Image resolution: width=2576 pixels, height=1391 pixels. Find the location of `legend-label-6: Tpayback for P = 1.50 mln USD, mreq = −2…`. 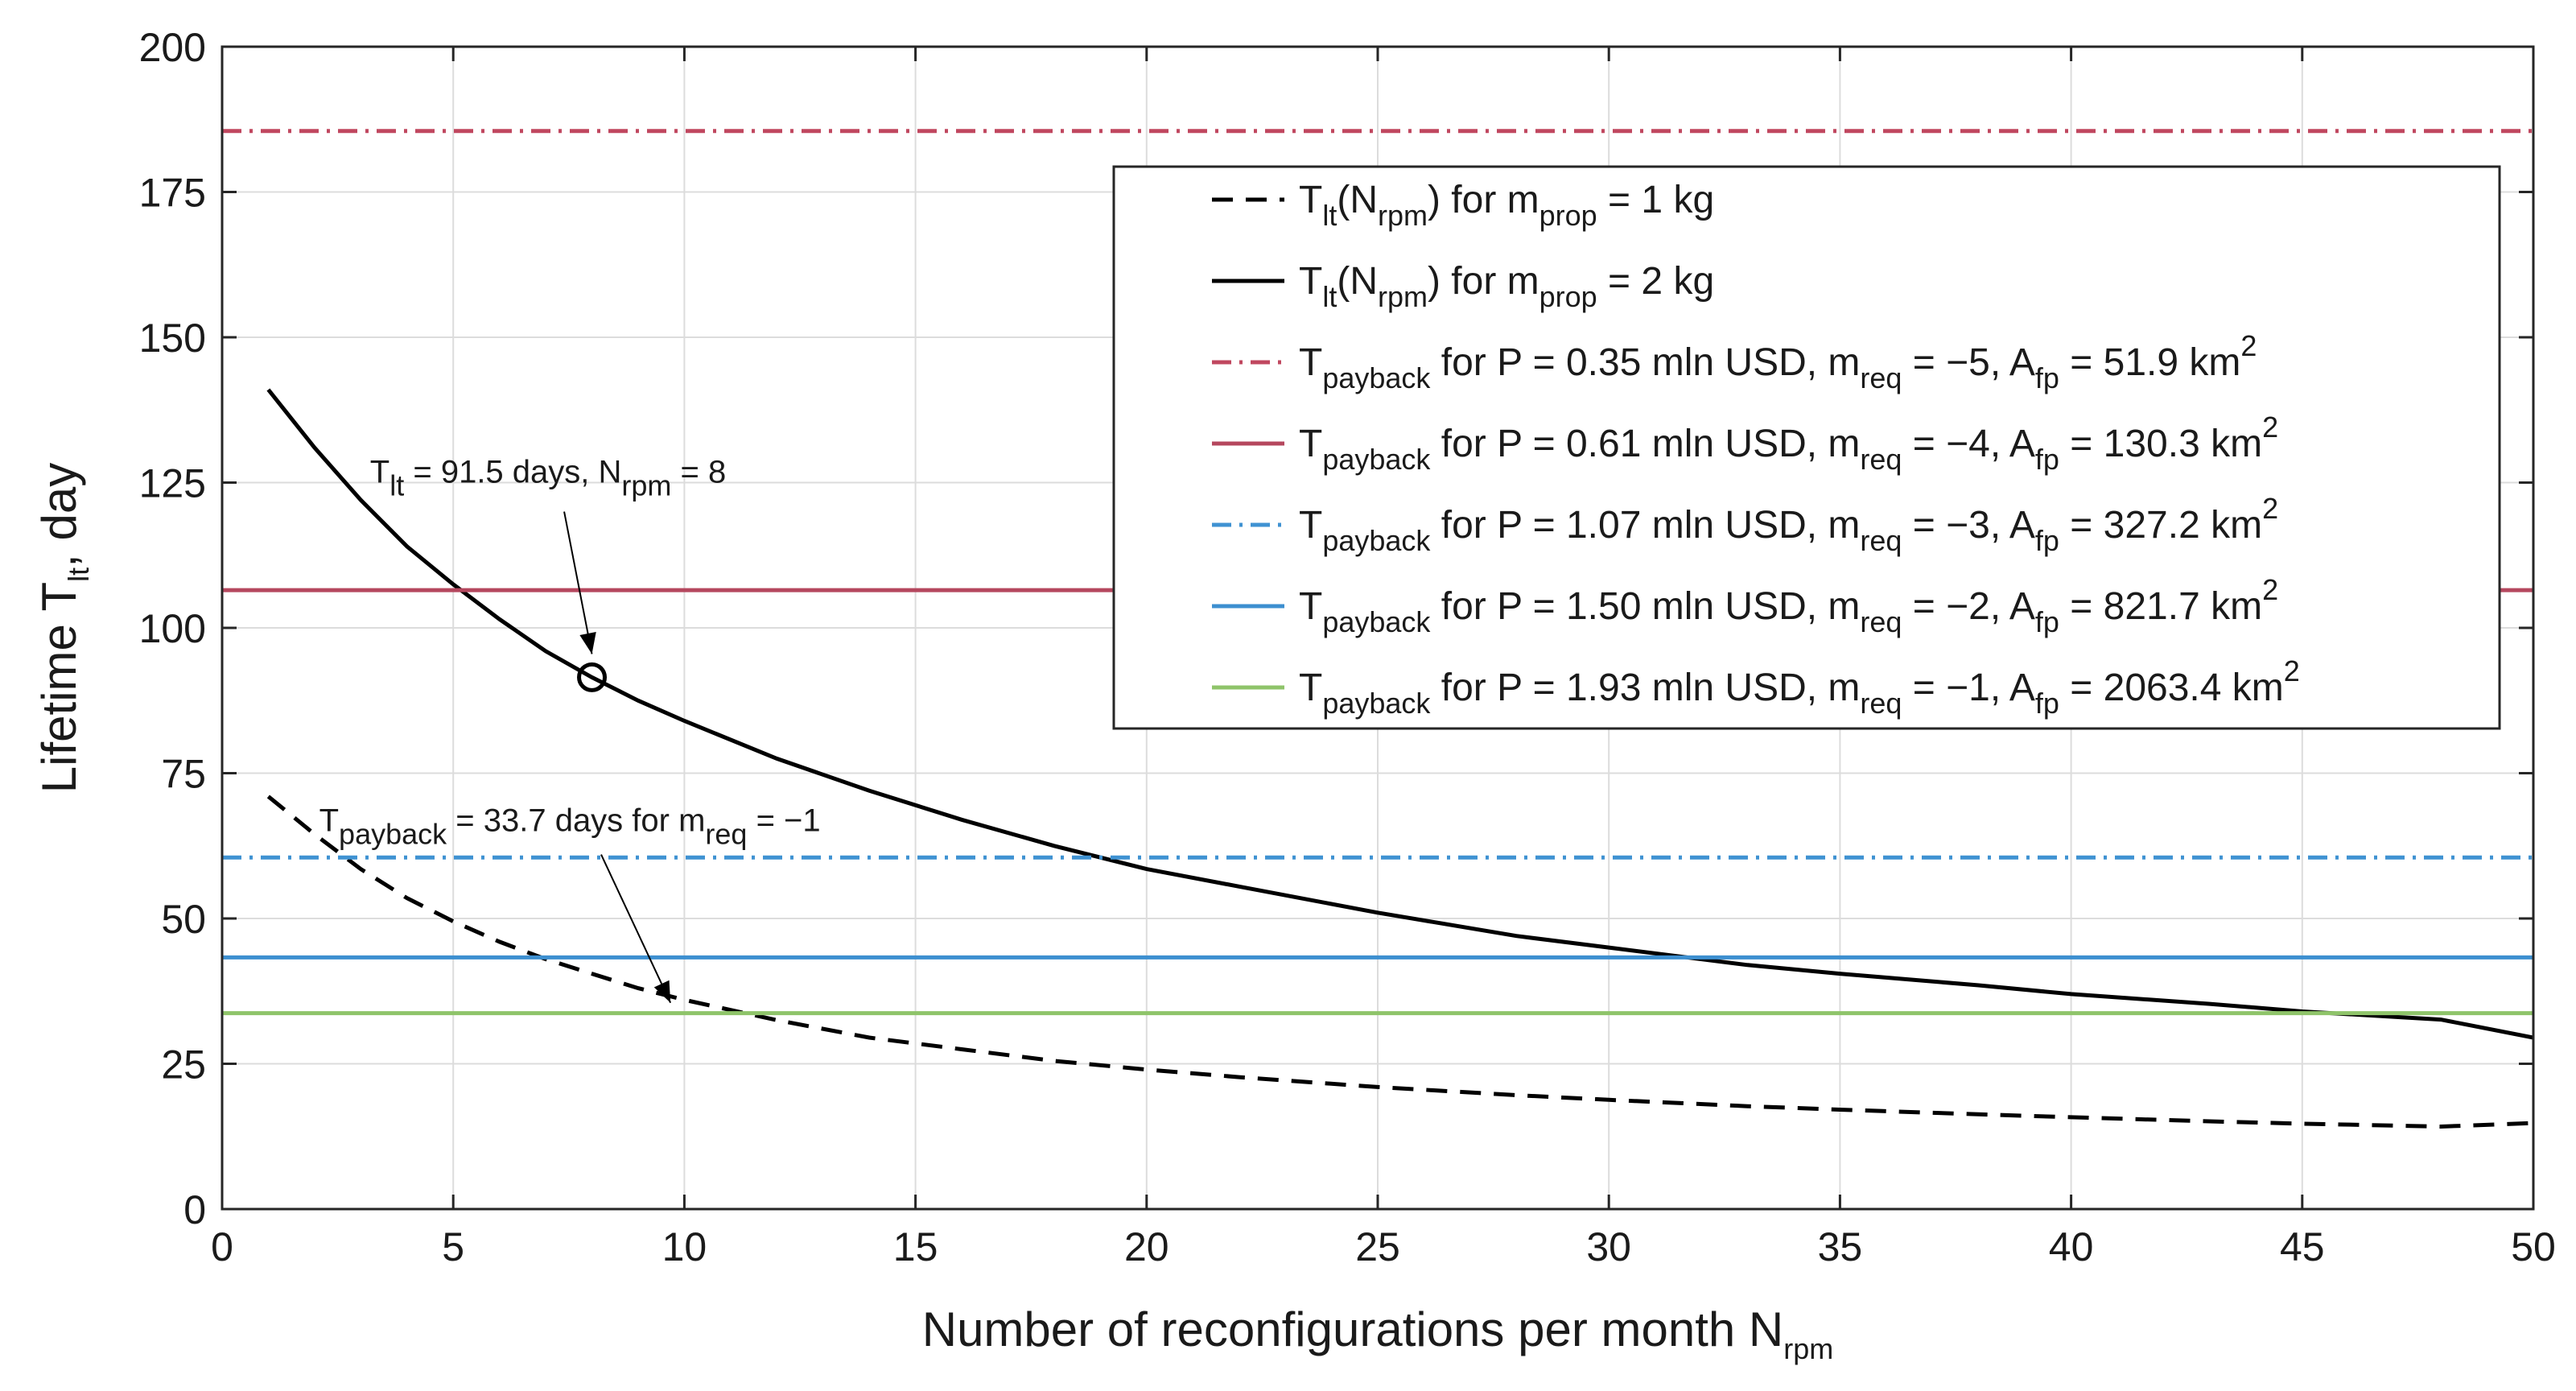

legend-label-6: Tpayback for P = 1.50 mln USD, mreq = −2… is located at coordinates (1788, 605).